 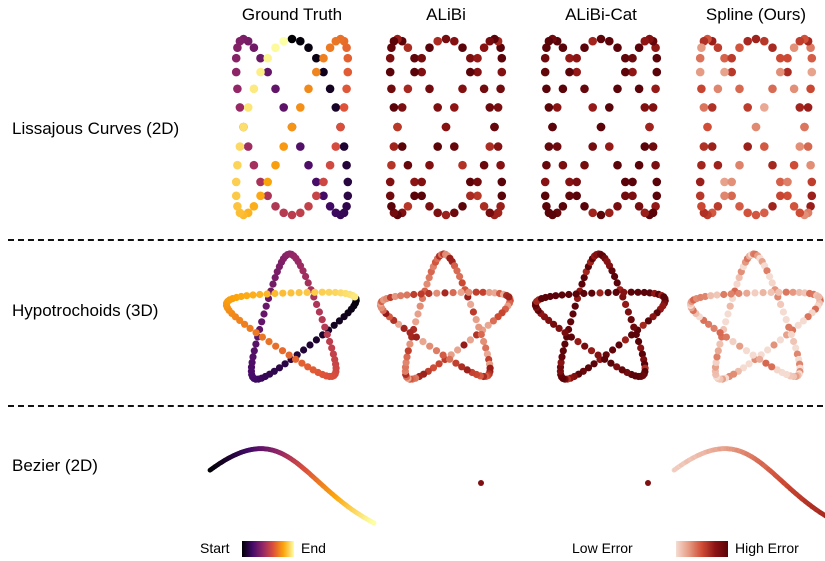 I want to click on row-label-lissajous: Lissajous Curves (2D), so click(x=96, y=128).